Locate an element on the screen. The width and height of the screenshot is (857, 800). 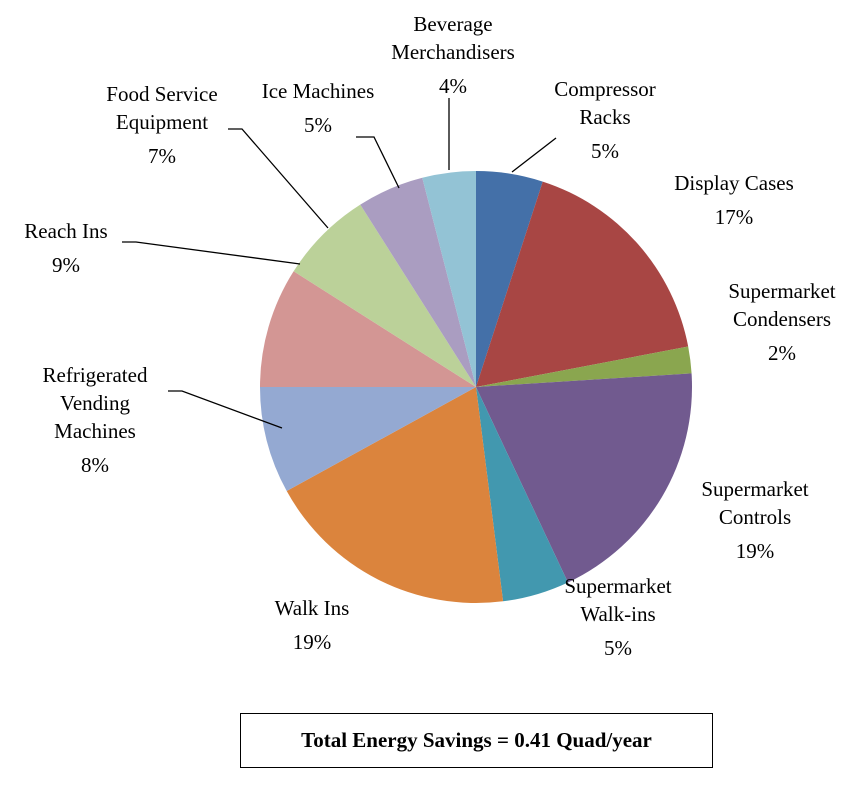
slice-name: Supermarket Condensers is located at coordinates (782, 305).